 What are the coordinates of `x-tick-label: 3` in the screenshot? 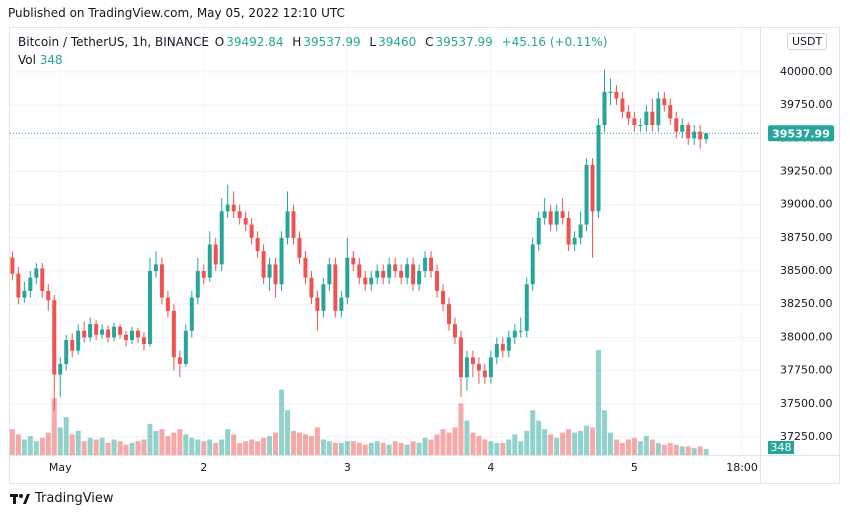 It's located at (347, 467).